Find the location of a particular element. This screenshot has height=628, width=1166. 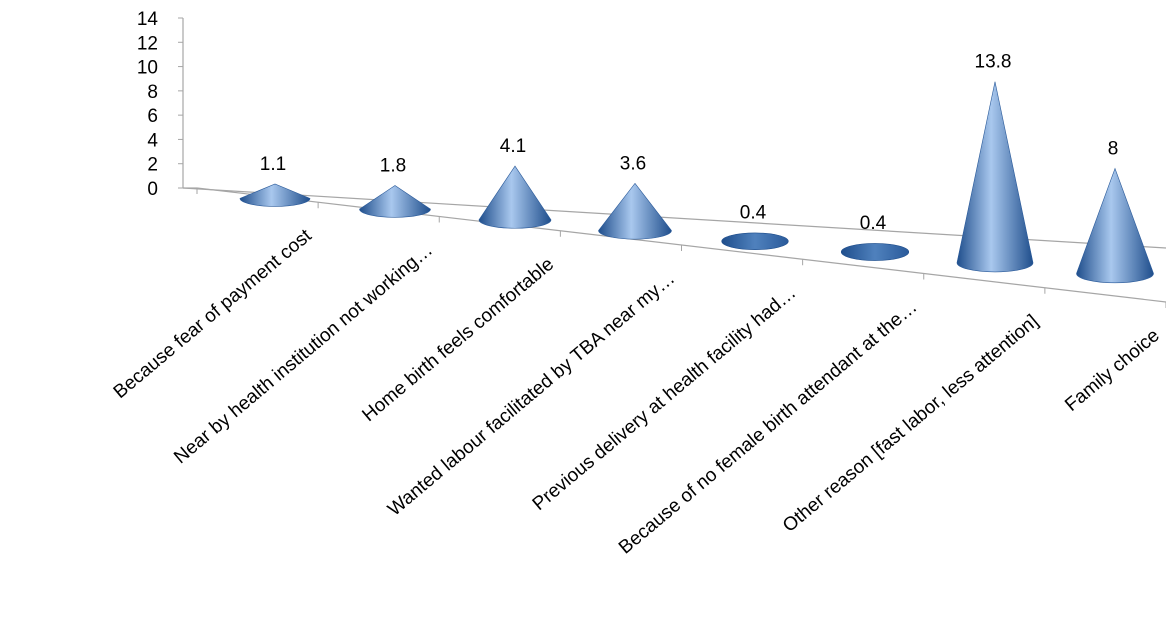

y-tick-label: 8 is located at coordinates (152, 92).